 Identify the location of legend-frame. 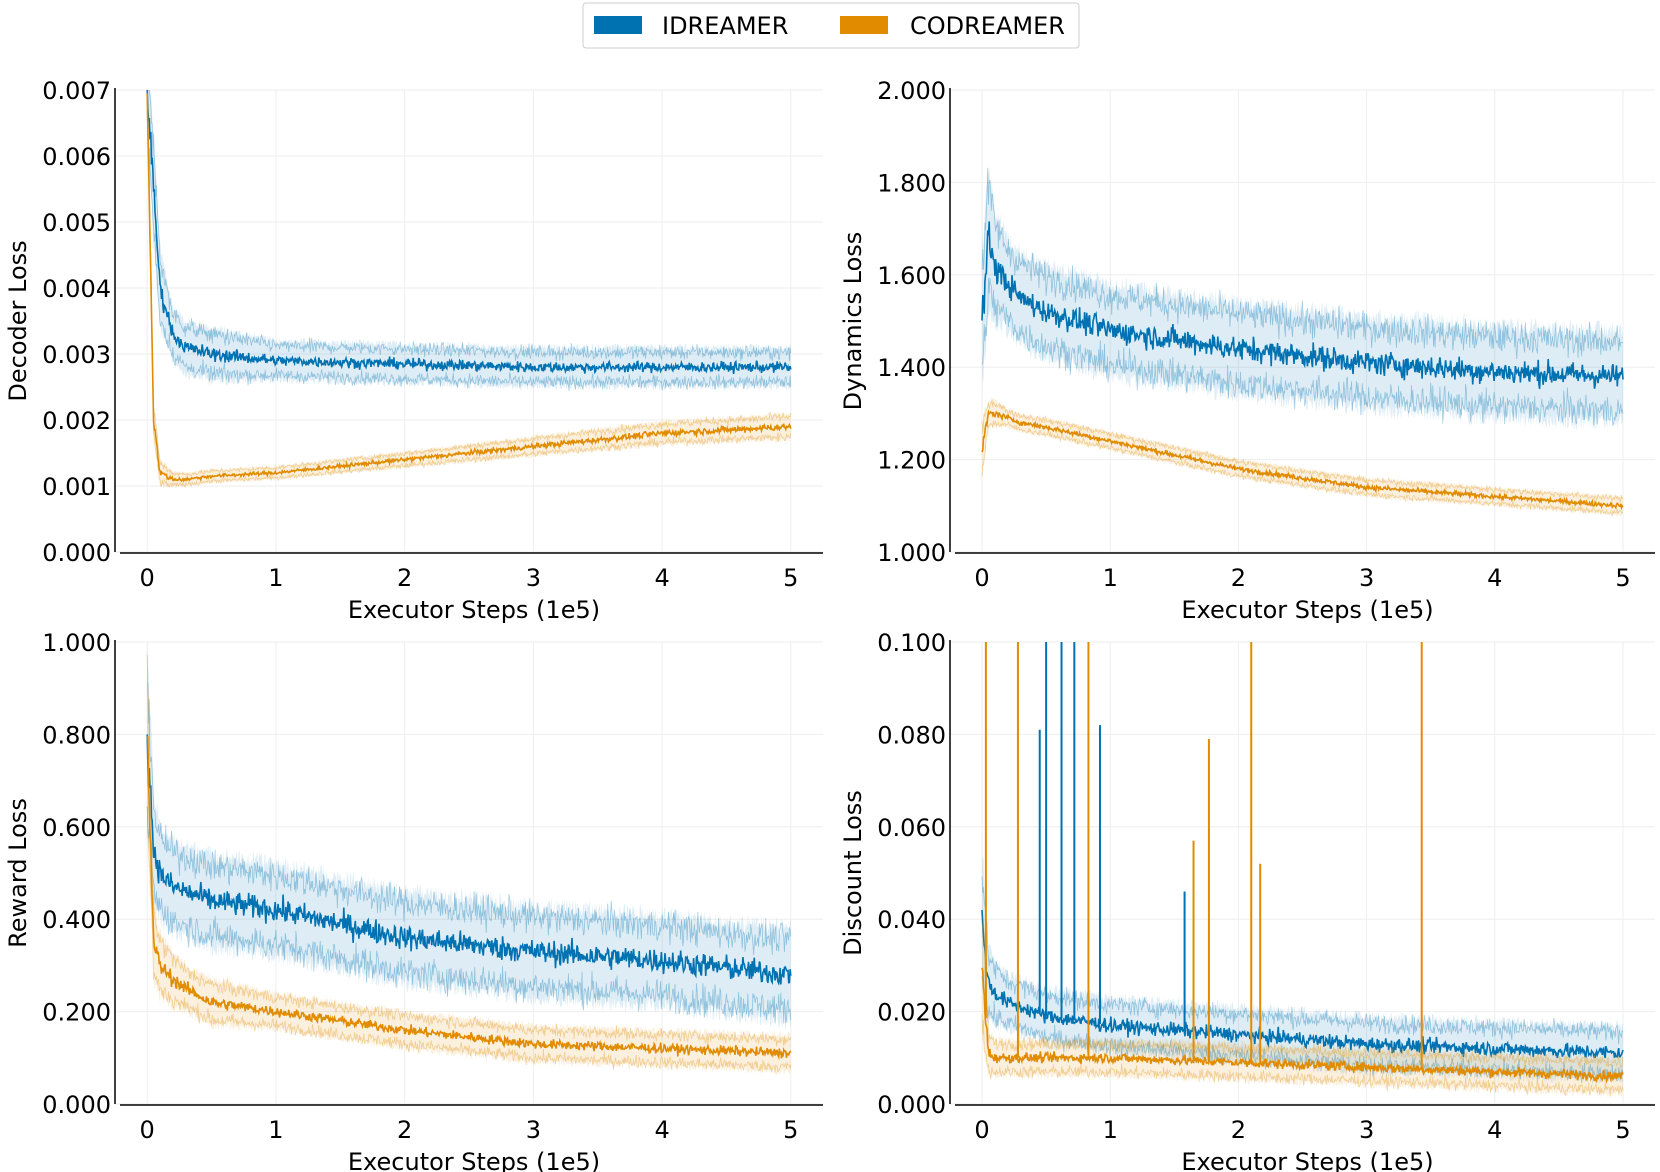
(831, 25).